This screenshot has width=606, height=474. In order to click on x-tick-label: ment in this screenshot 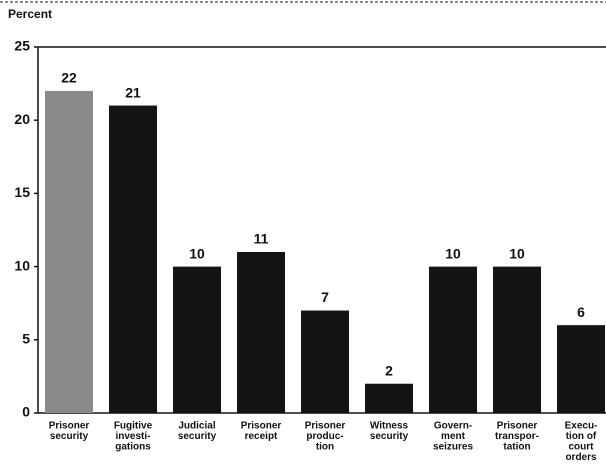, I will do `click(453, 436)`.